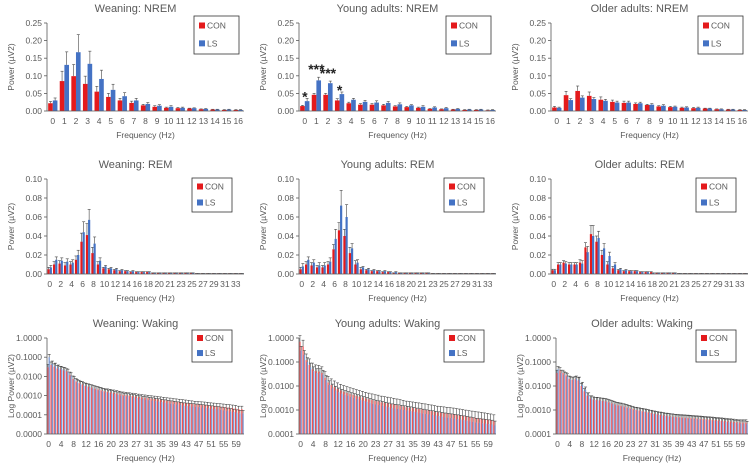  I want to click on y-tick-label: 1.0000, so click(281, 338).